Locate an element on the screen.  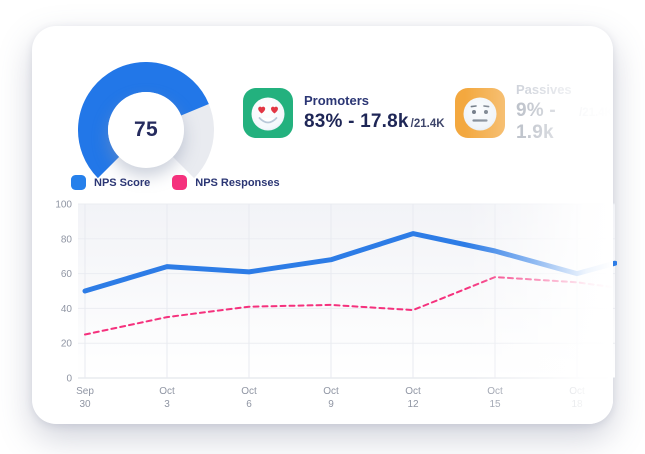
promoters-value-row: 83% - 17.8k /21.4K is located at coordinates (374, 122).